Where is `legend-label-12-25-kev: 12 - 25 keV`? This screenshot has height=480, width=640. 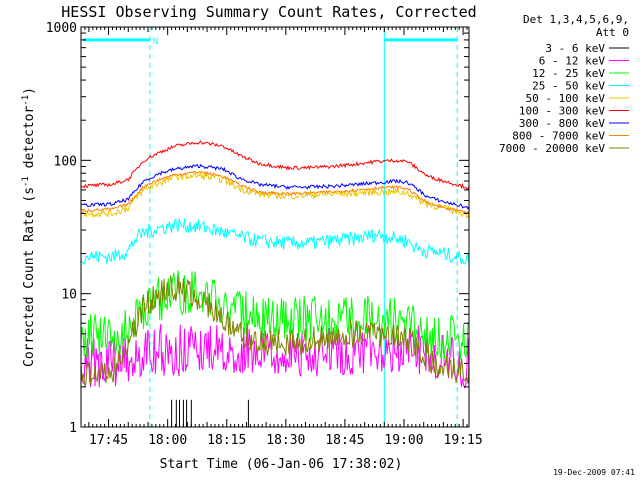 legend-label-12-25-kev: 12 - 25 keV is located at coordinates (568, 73).